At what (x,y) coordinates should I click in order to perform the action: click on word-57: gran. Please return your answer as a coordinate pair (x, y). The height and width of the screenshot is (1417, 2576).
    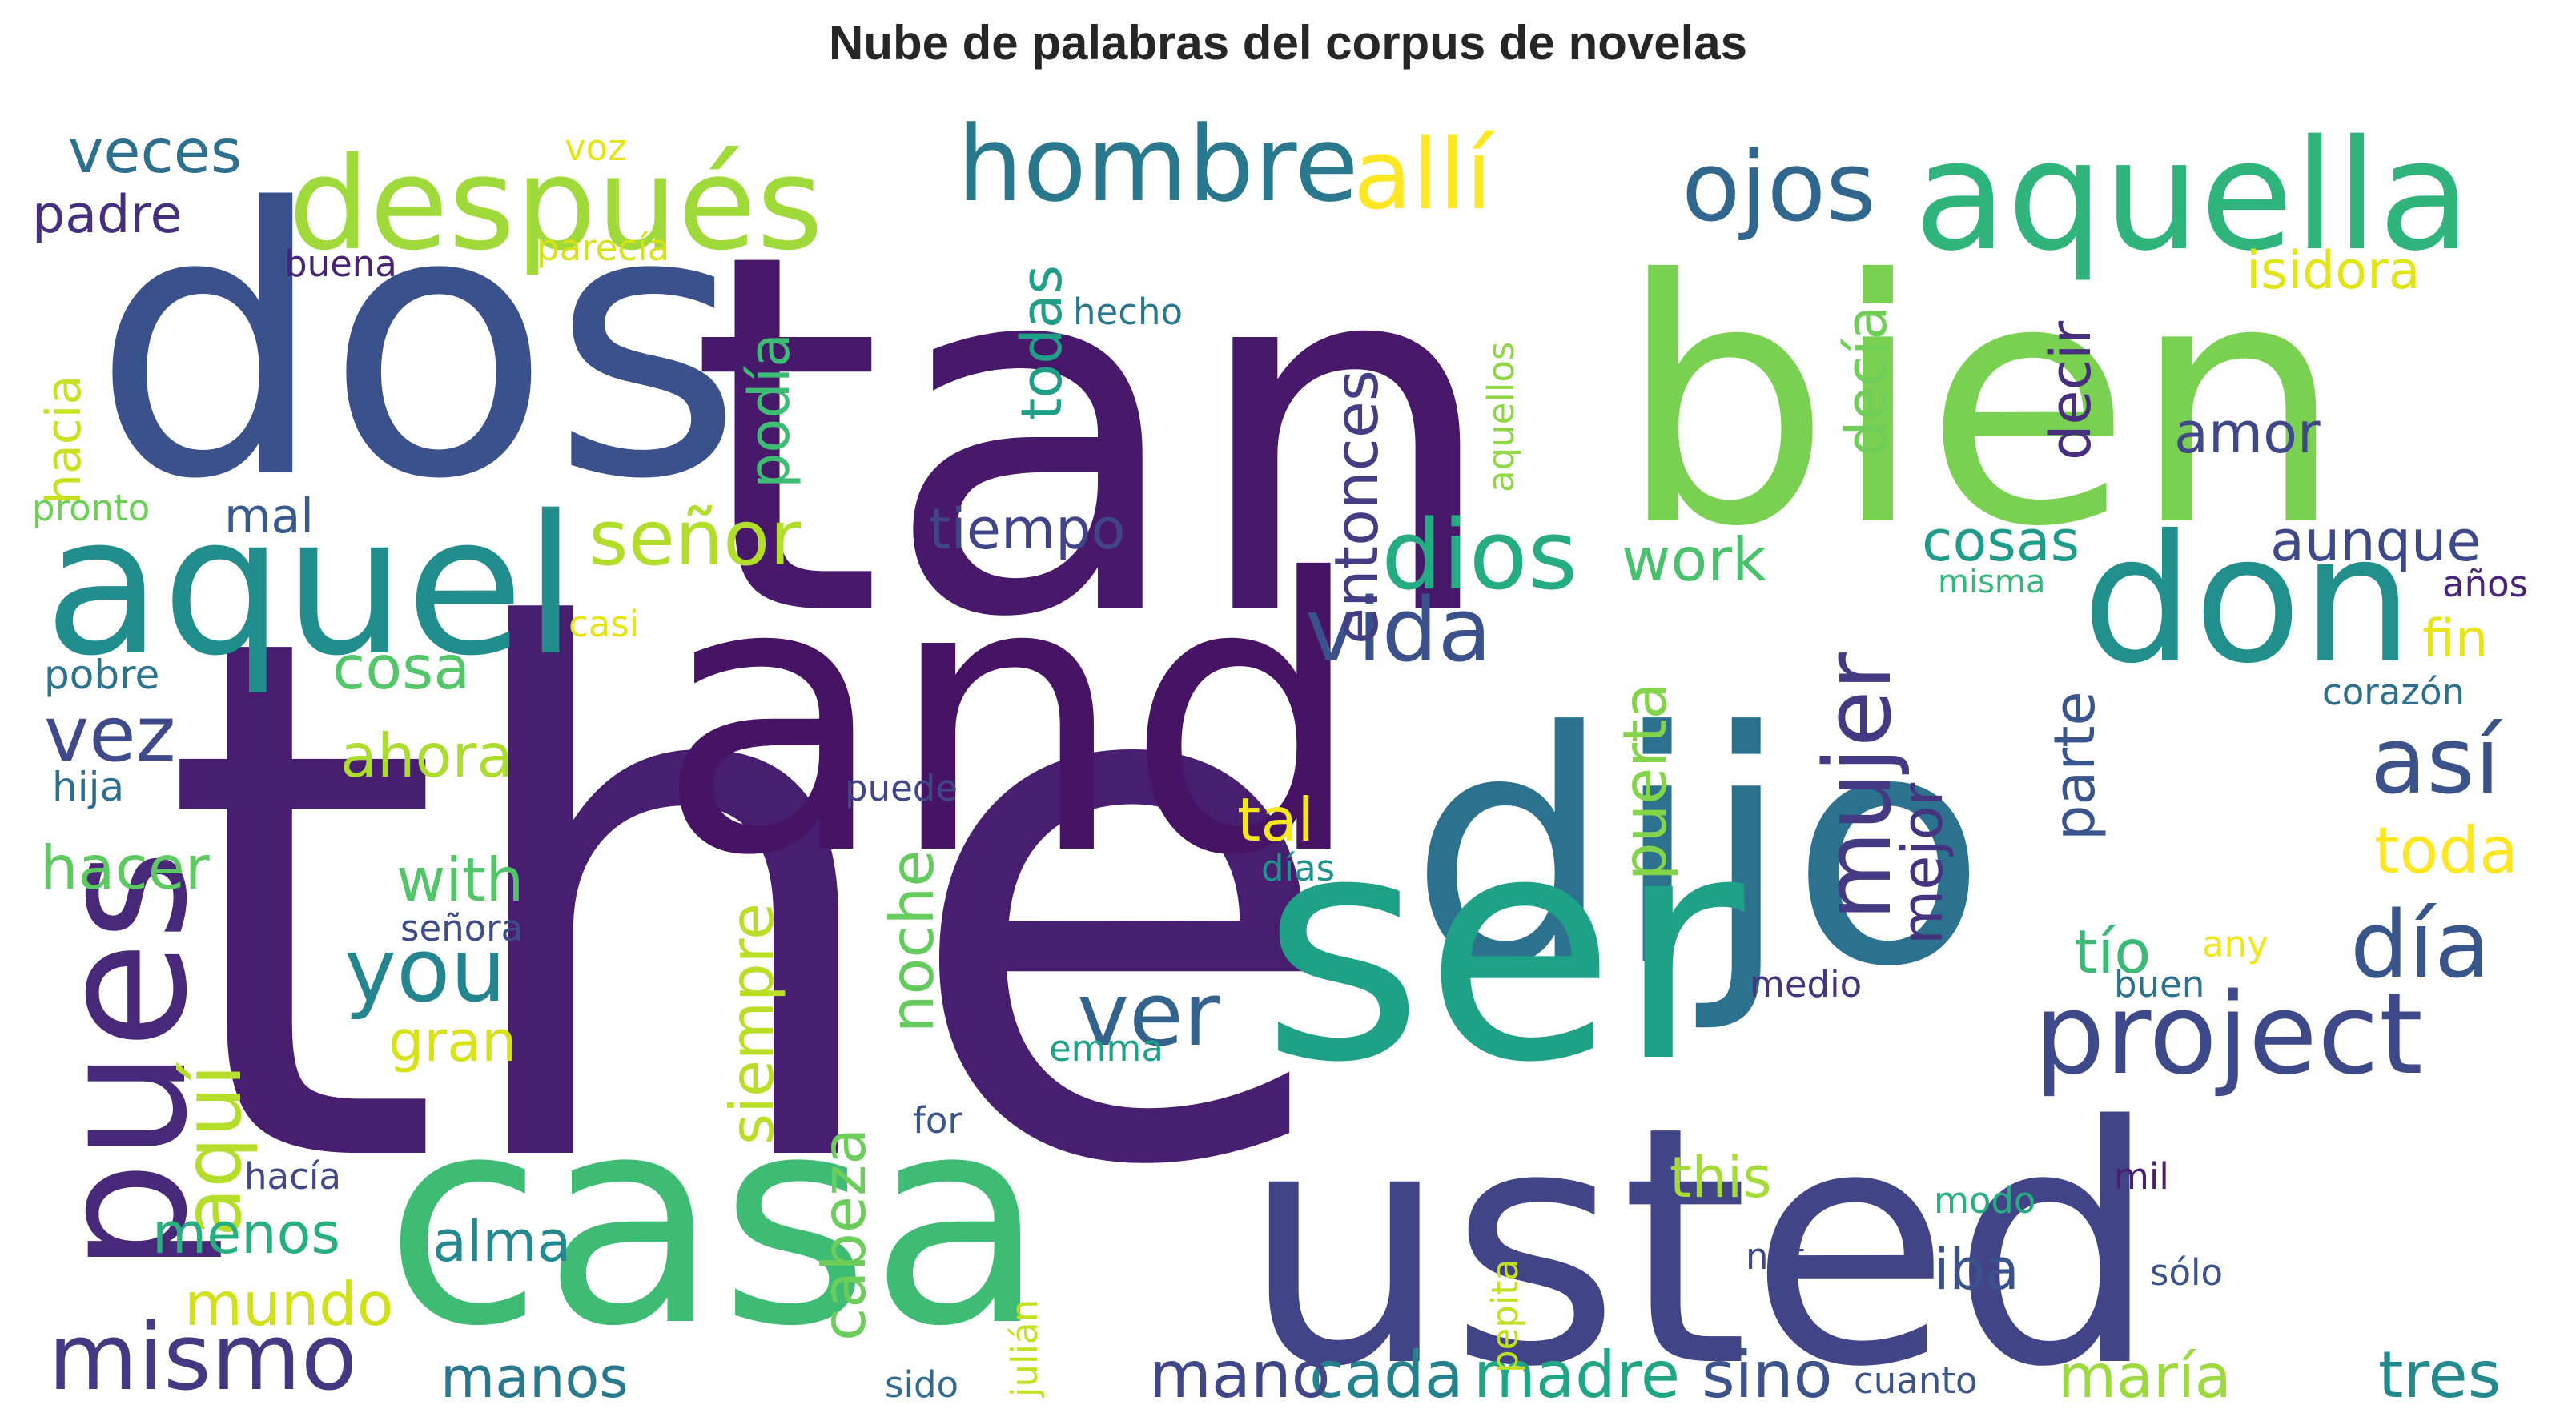
    Looking at the image, I should click on (452, 1041).